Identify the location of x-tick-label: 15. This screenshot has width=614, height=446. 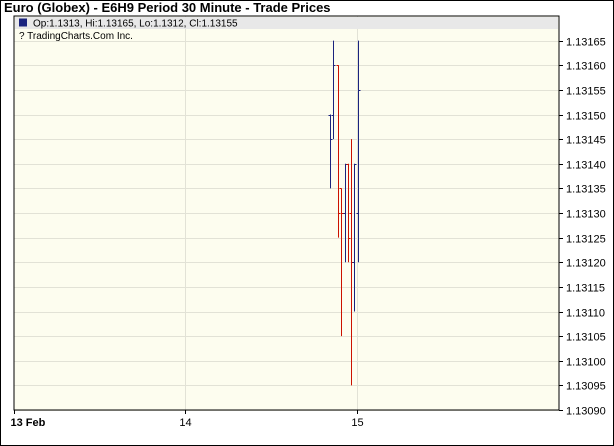
(357, 423).